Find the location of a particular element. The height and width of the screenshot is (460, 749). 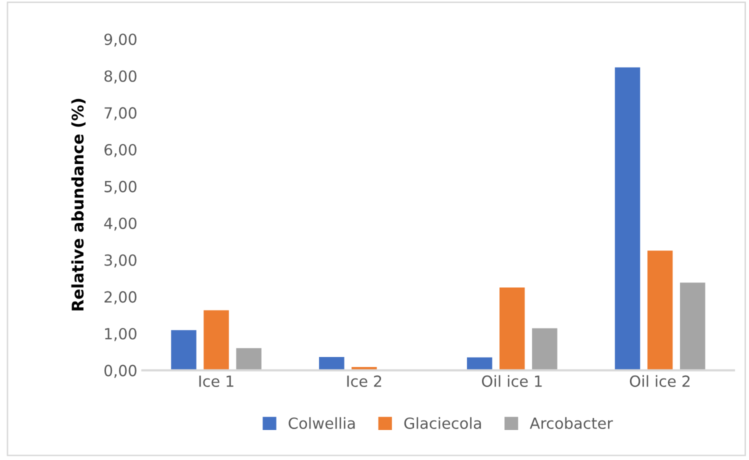

y-tick-label: 2,00 is located at coordinates (120, 297).